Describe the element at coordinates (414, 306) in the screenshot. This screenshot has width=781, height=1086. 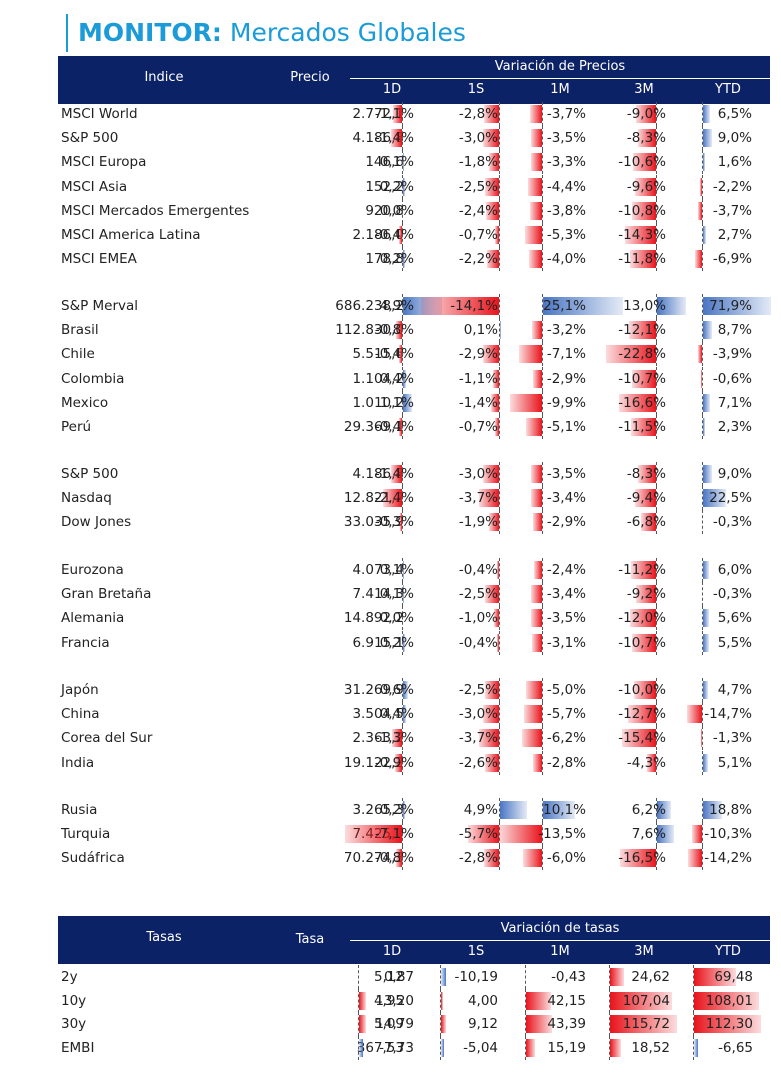
I see `variation-cell-1s: -14,1%` at that location.